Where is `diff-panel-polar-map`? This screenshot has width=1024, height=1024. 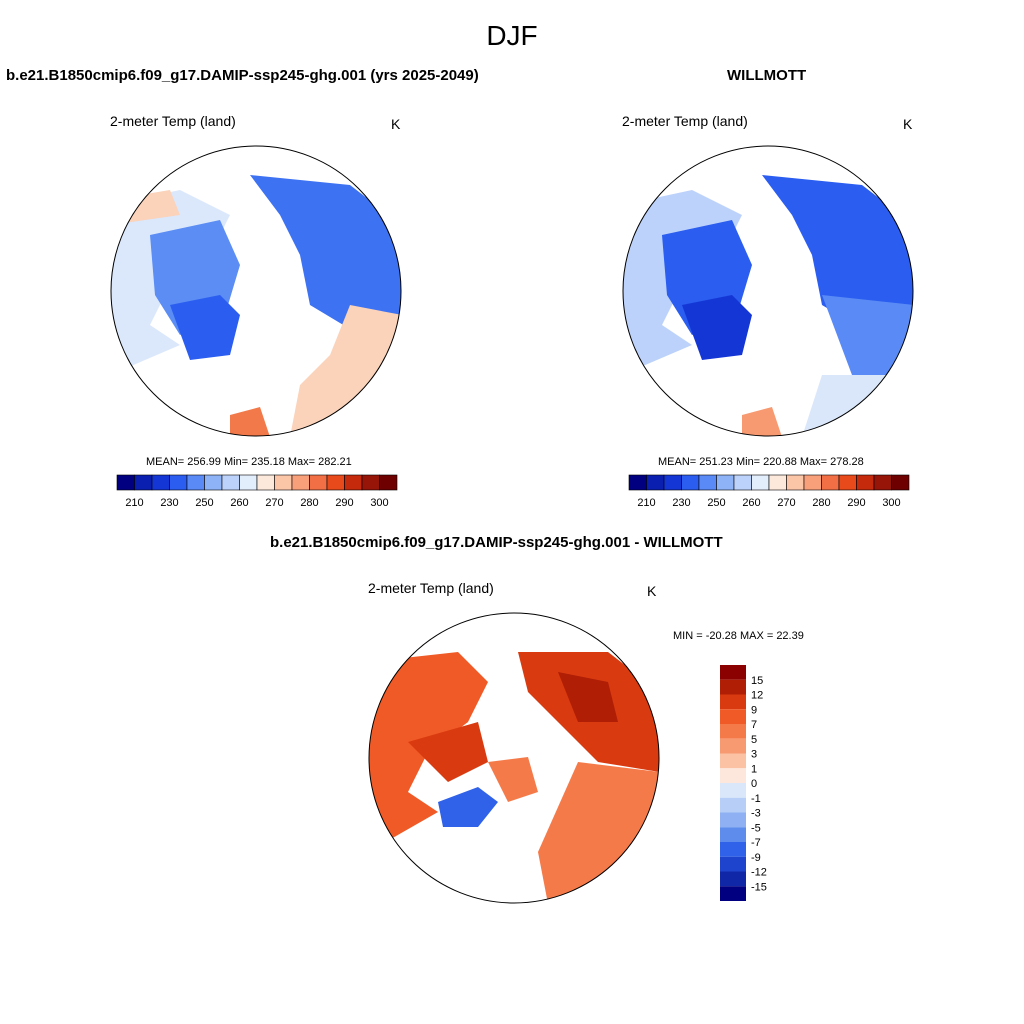 diff-panel-polar-map is located at coordinates (514, 758).